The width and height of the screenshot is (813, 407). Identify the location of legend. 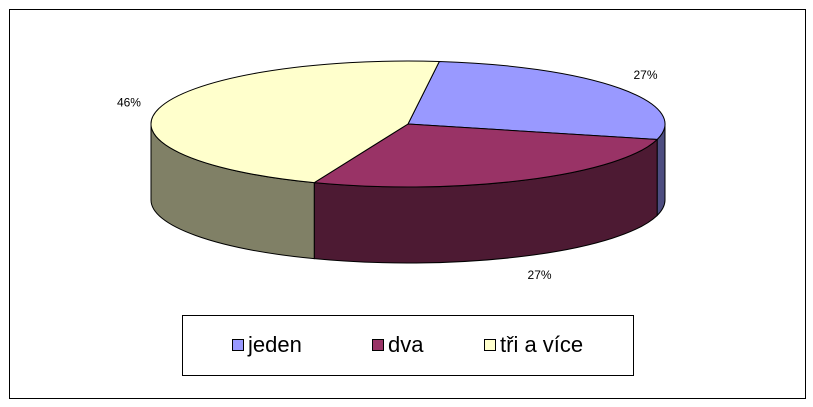
(408, 345).